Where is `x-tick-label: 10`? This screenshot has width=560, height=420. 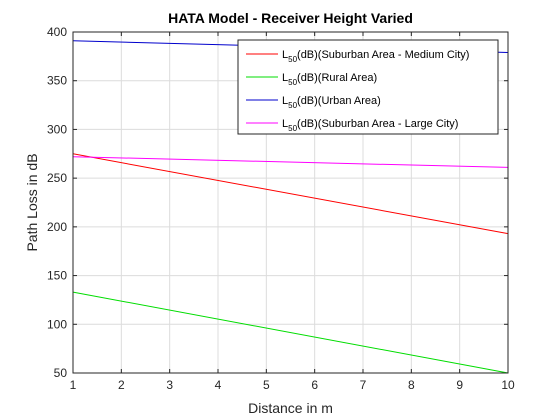 x-tick-label: 10 is located at coordinates (508, 385).